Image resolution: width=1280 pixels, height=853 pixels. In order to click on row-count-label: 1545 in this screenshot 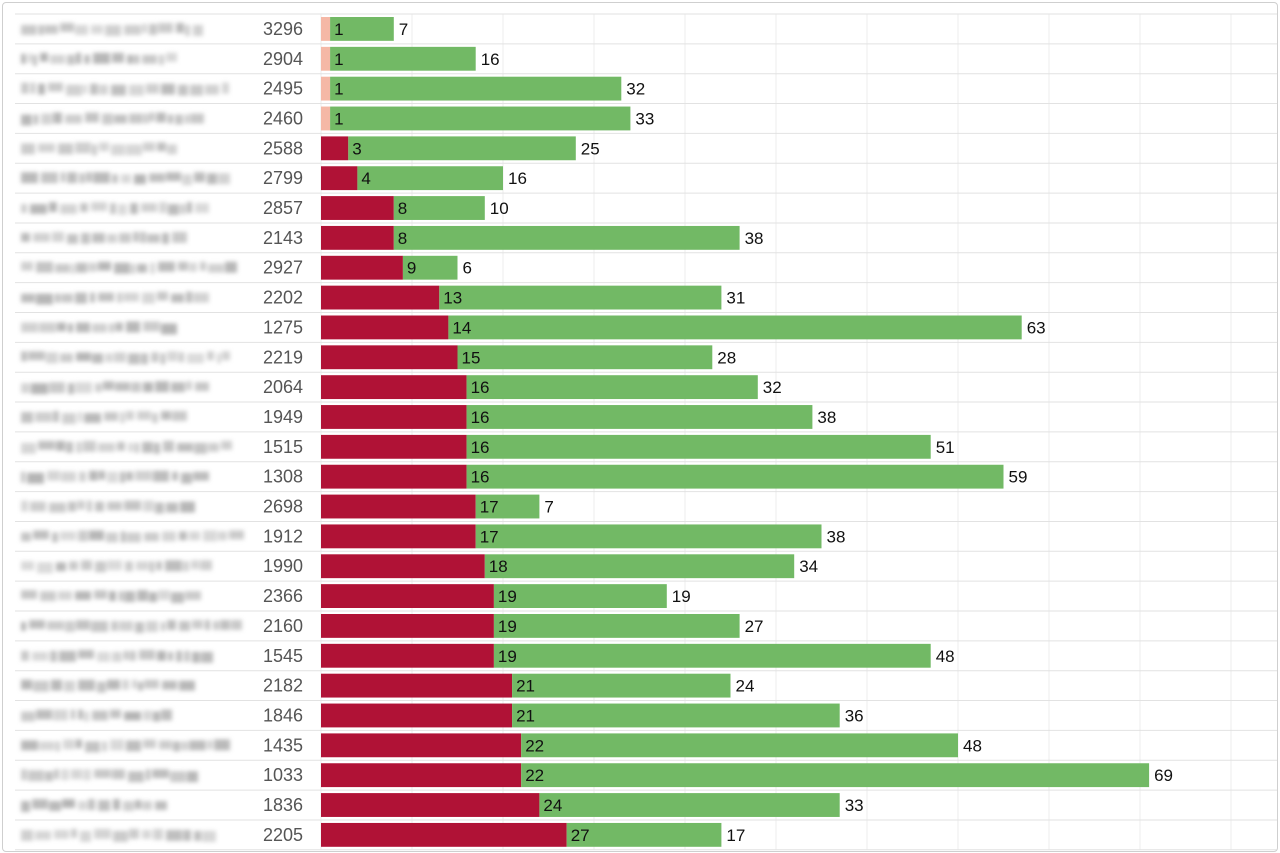, I will do `click(283, 656)`.